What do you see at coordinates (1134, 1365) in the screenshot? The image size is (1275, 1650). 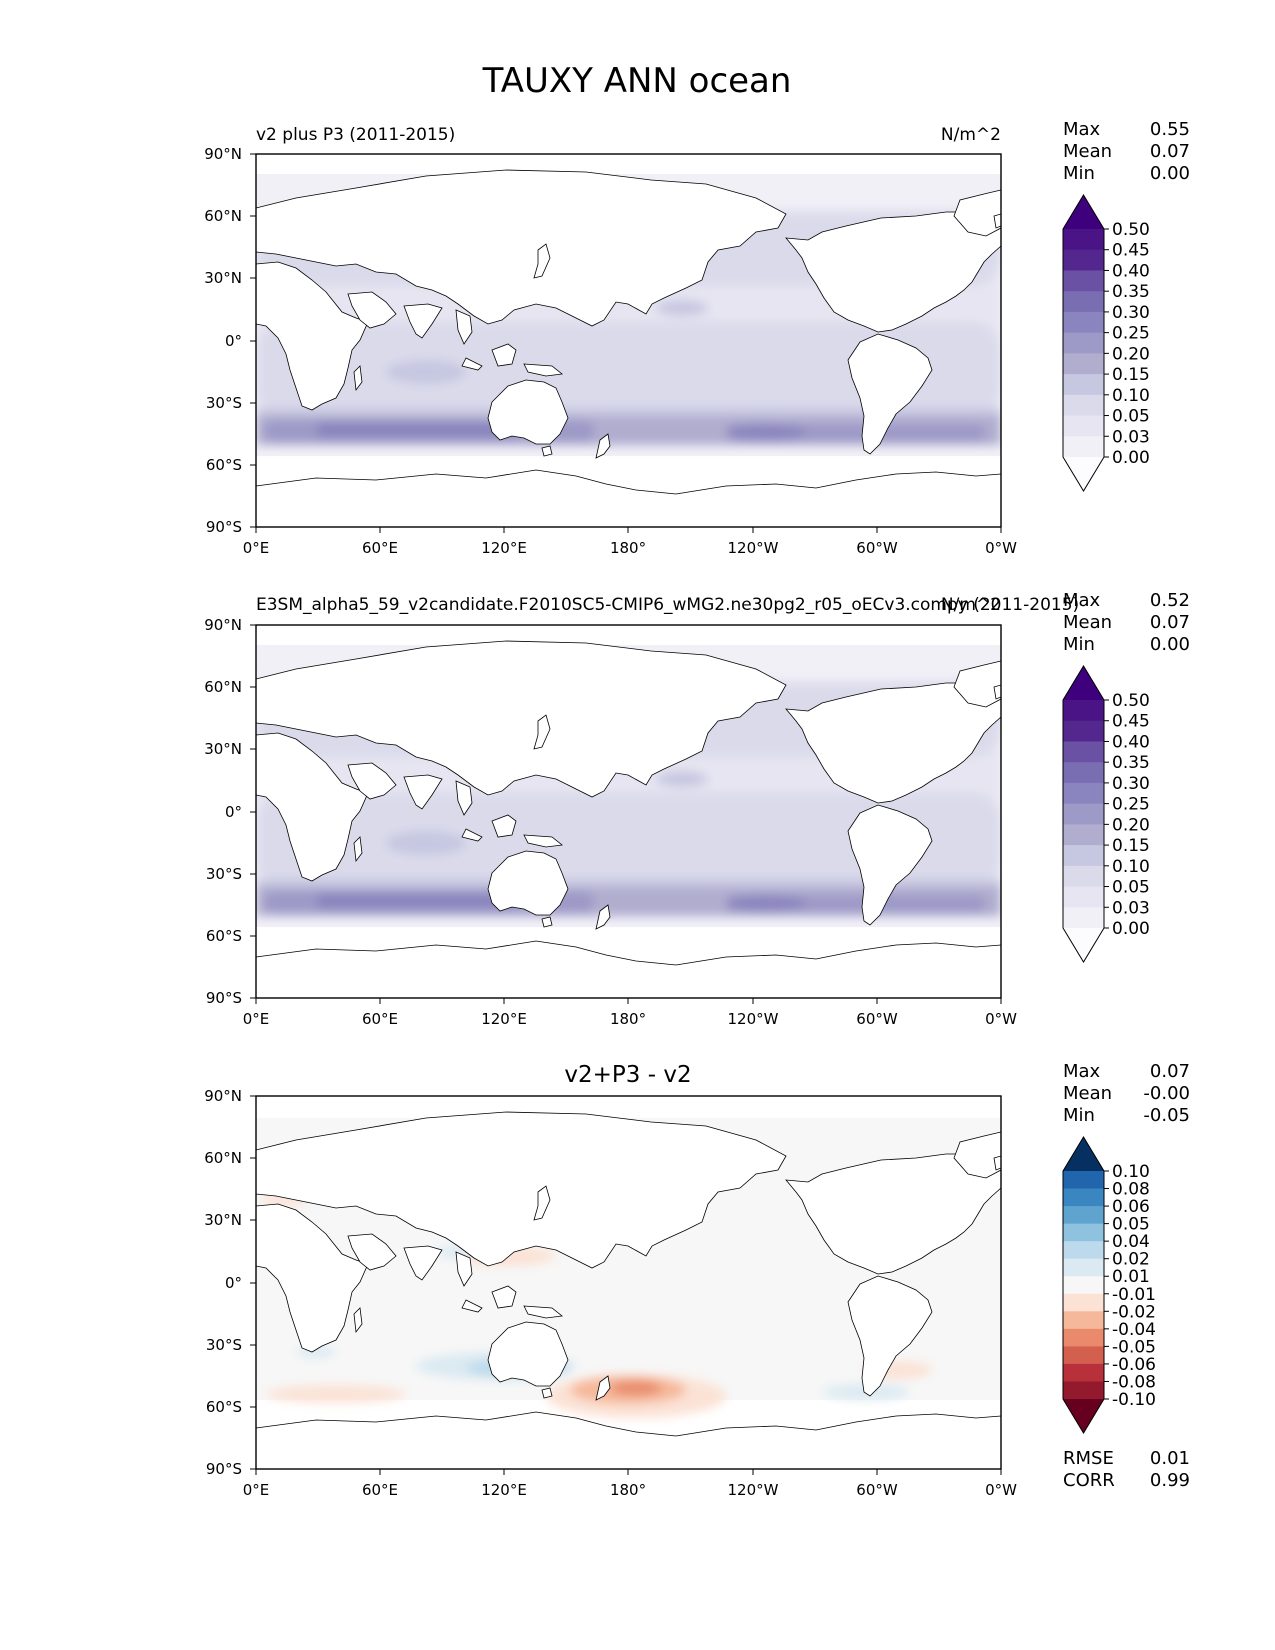 I see `colorbar-level-label: -0.06` at bounding box center [1134, 1365].